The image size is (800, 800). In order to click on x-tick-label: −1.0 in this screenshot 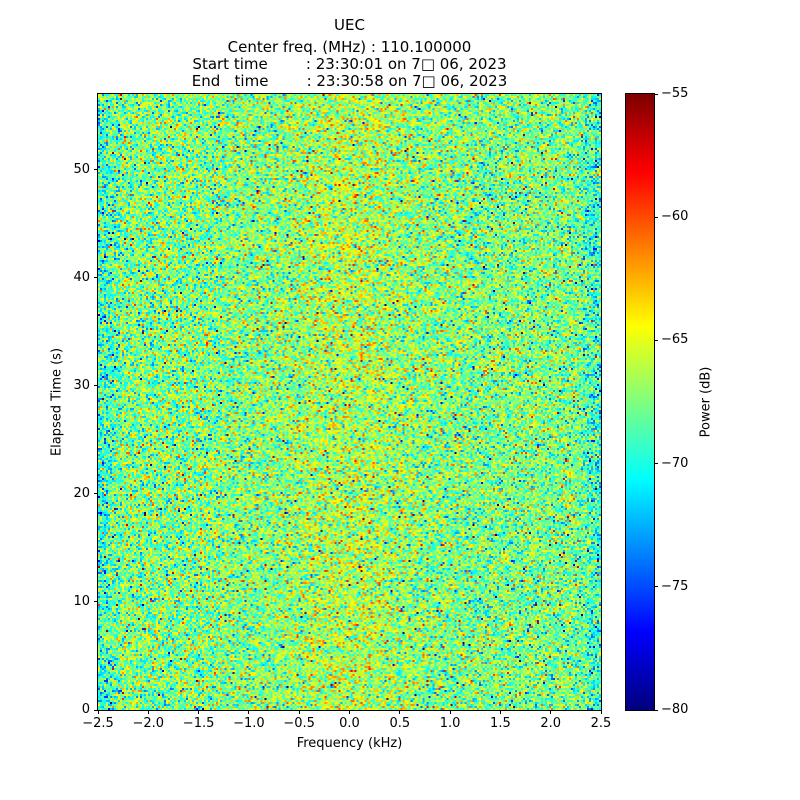, I will do `click(249, 723)`.